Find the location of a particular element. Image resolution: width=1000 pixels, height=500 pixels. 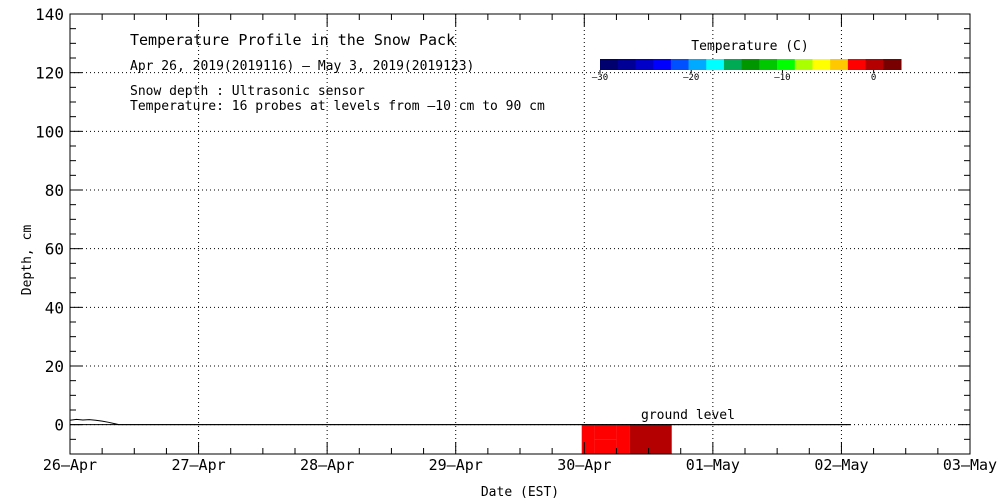

colorbar-tick-label: 0 is located at coordinates (873, 78).